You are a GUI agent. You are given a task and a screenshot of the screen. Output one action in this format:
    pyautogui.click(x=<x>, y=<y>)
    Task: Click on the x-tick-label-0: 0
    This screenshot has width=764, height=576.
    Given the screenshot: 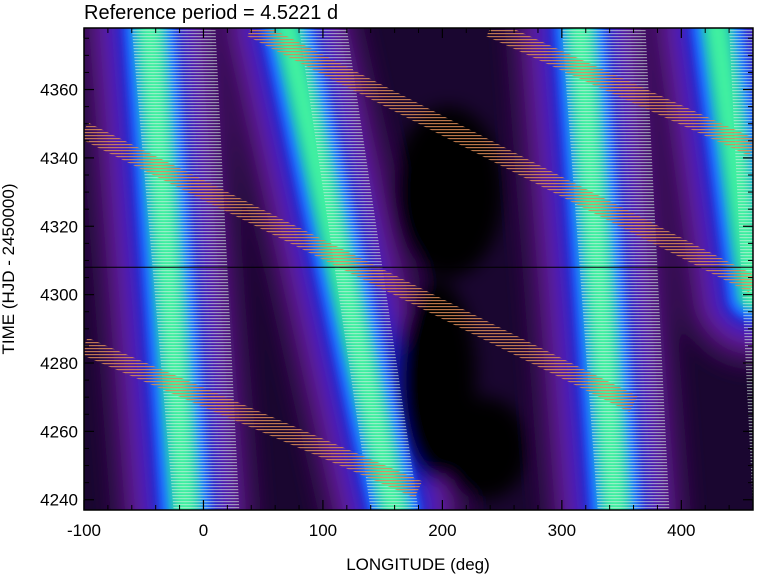 What is the action you would take?
    pyautogui.click(x=203, y=530)
    